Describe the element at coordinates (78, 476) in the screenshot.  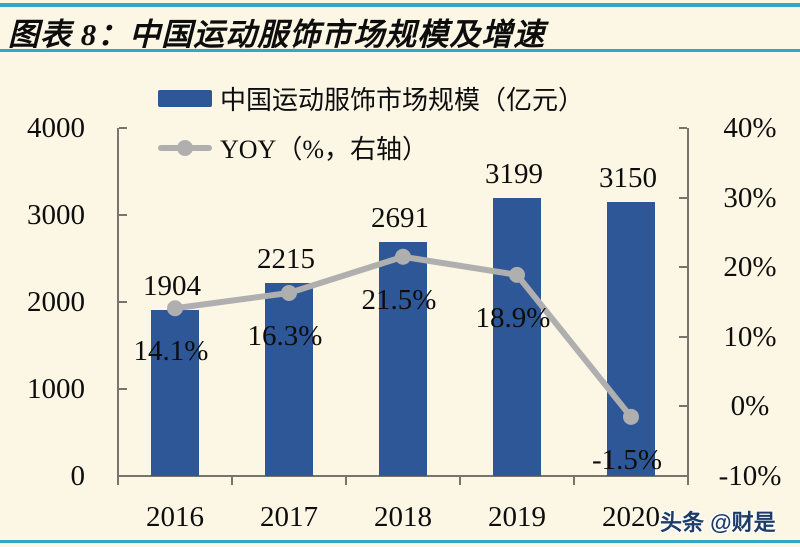
I see `left-axis-label: 0` at that location.